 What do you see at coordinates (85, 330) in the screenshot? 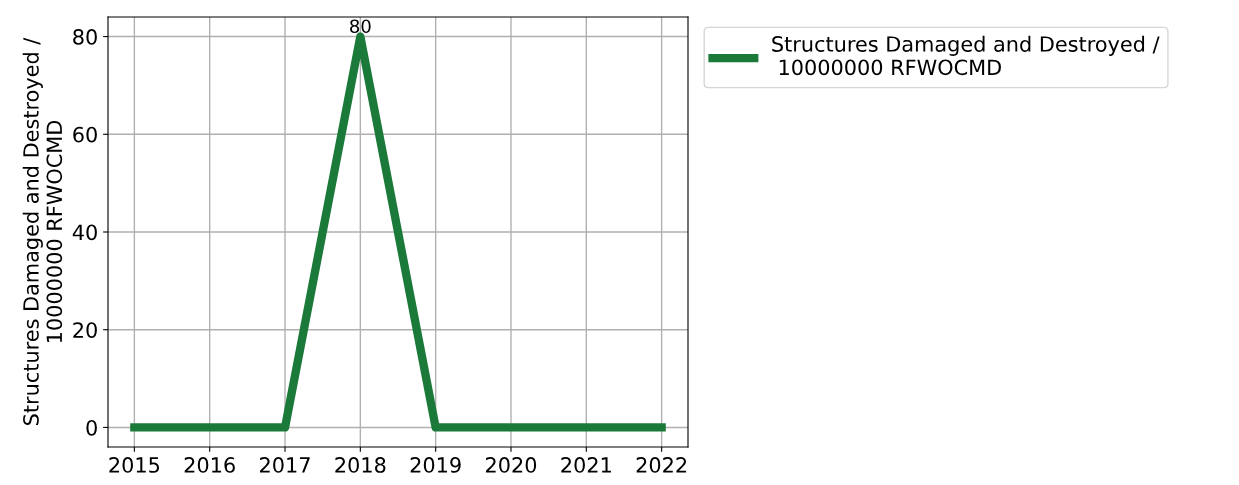
I see `y-tick-label: 20` at bounding box center [85, 330].